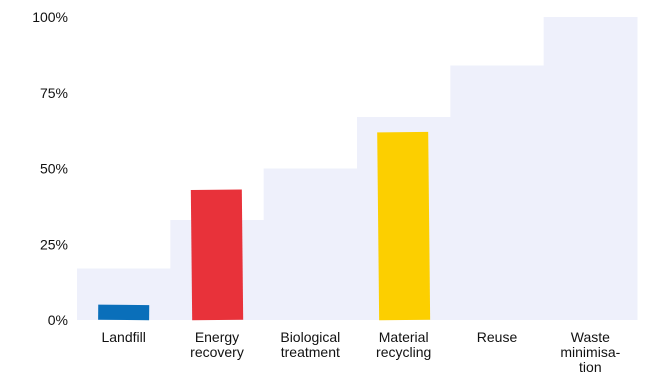 The height and width of the screenshot is (386, 653). I want to click on x-category-label-line: Energy, so click(217, 337).